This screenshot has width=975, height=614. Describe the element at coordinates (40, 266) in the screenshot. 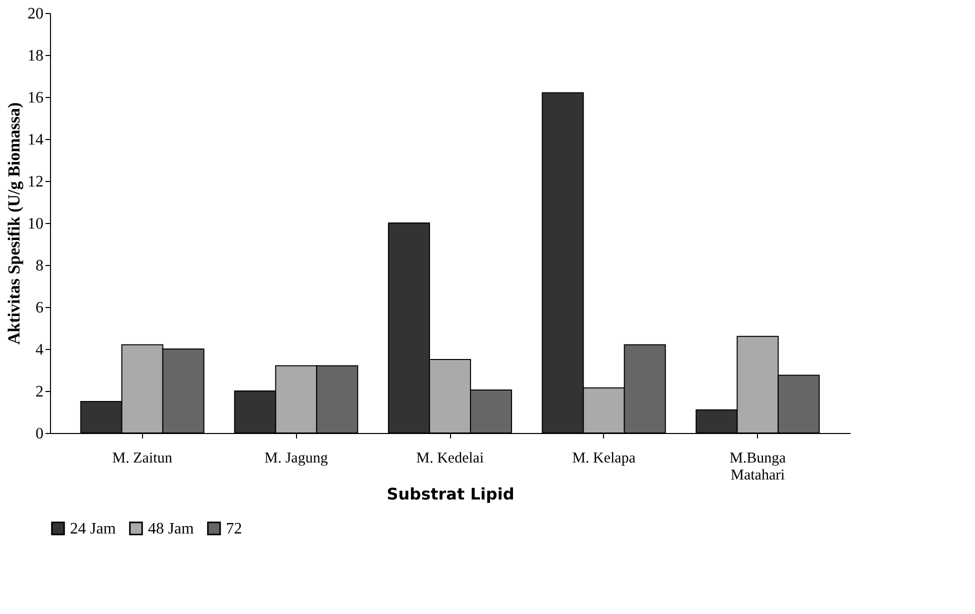

I see `y-tick-label: 8` at that location.